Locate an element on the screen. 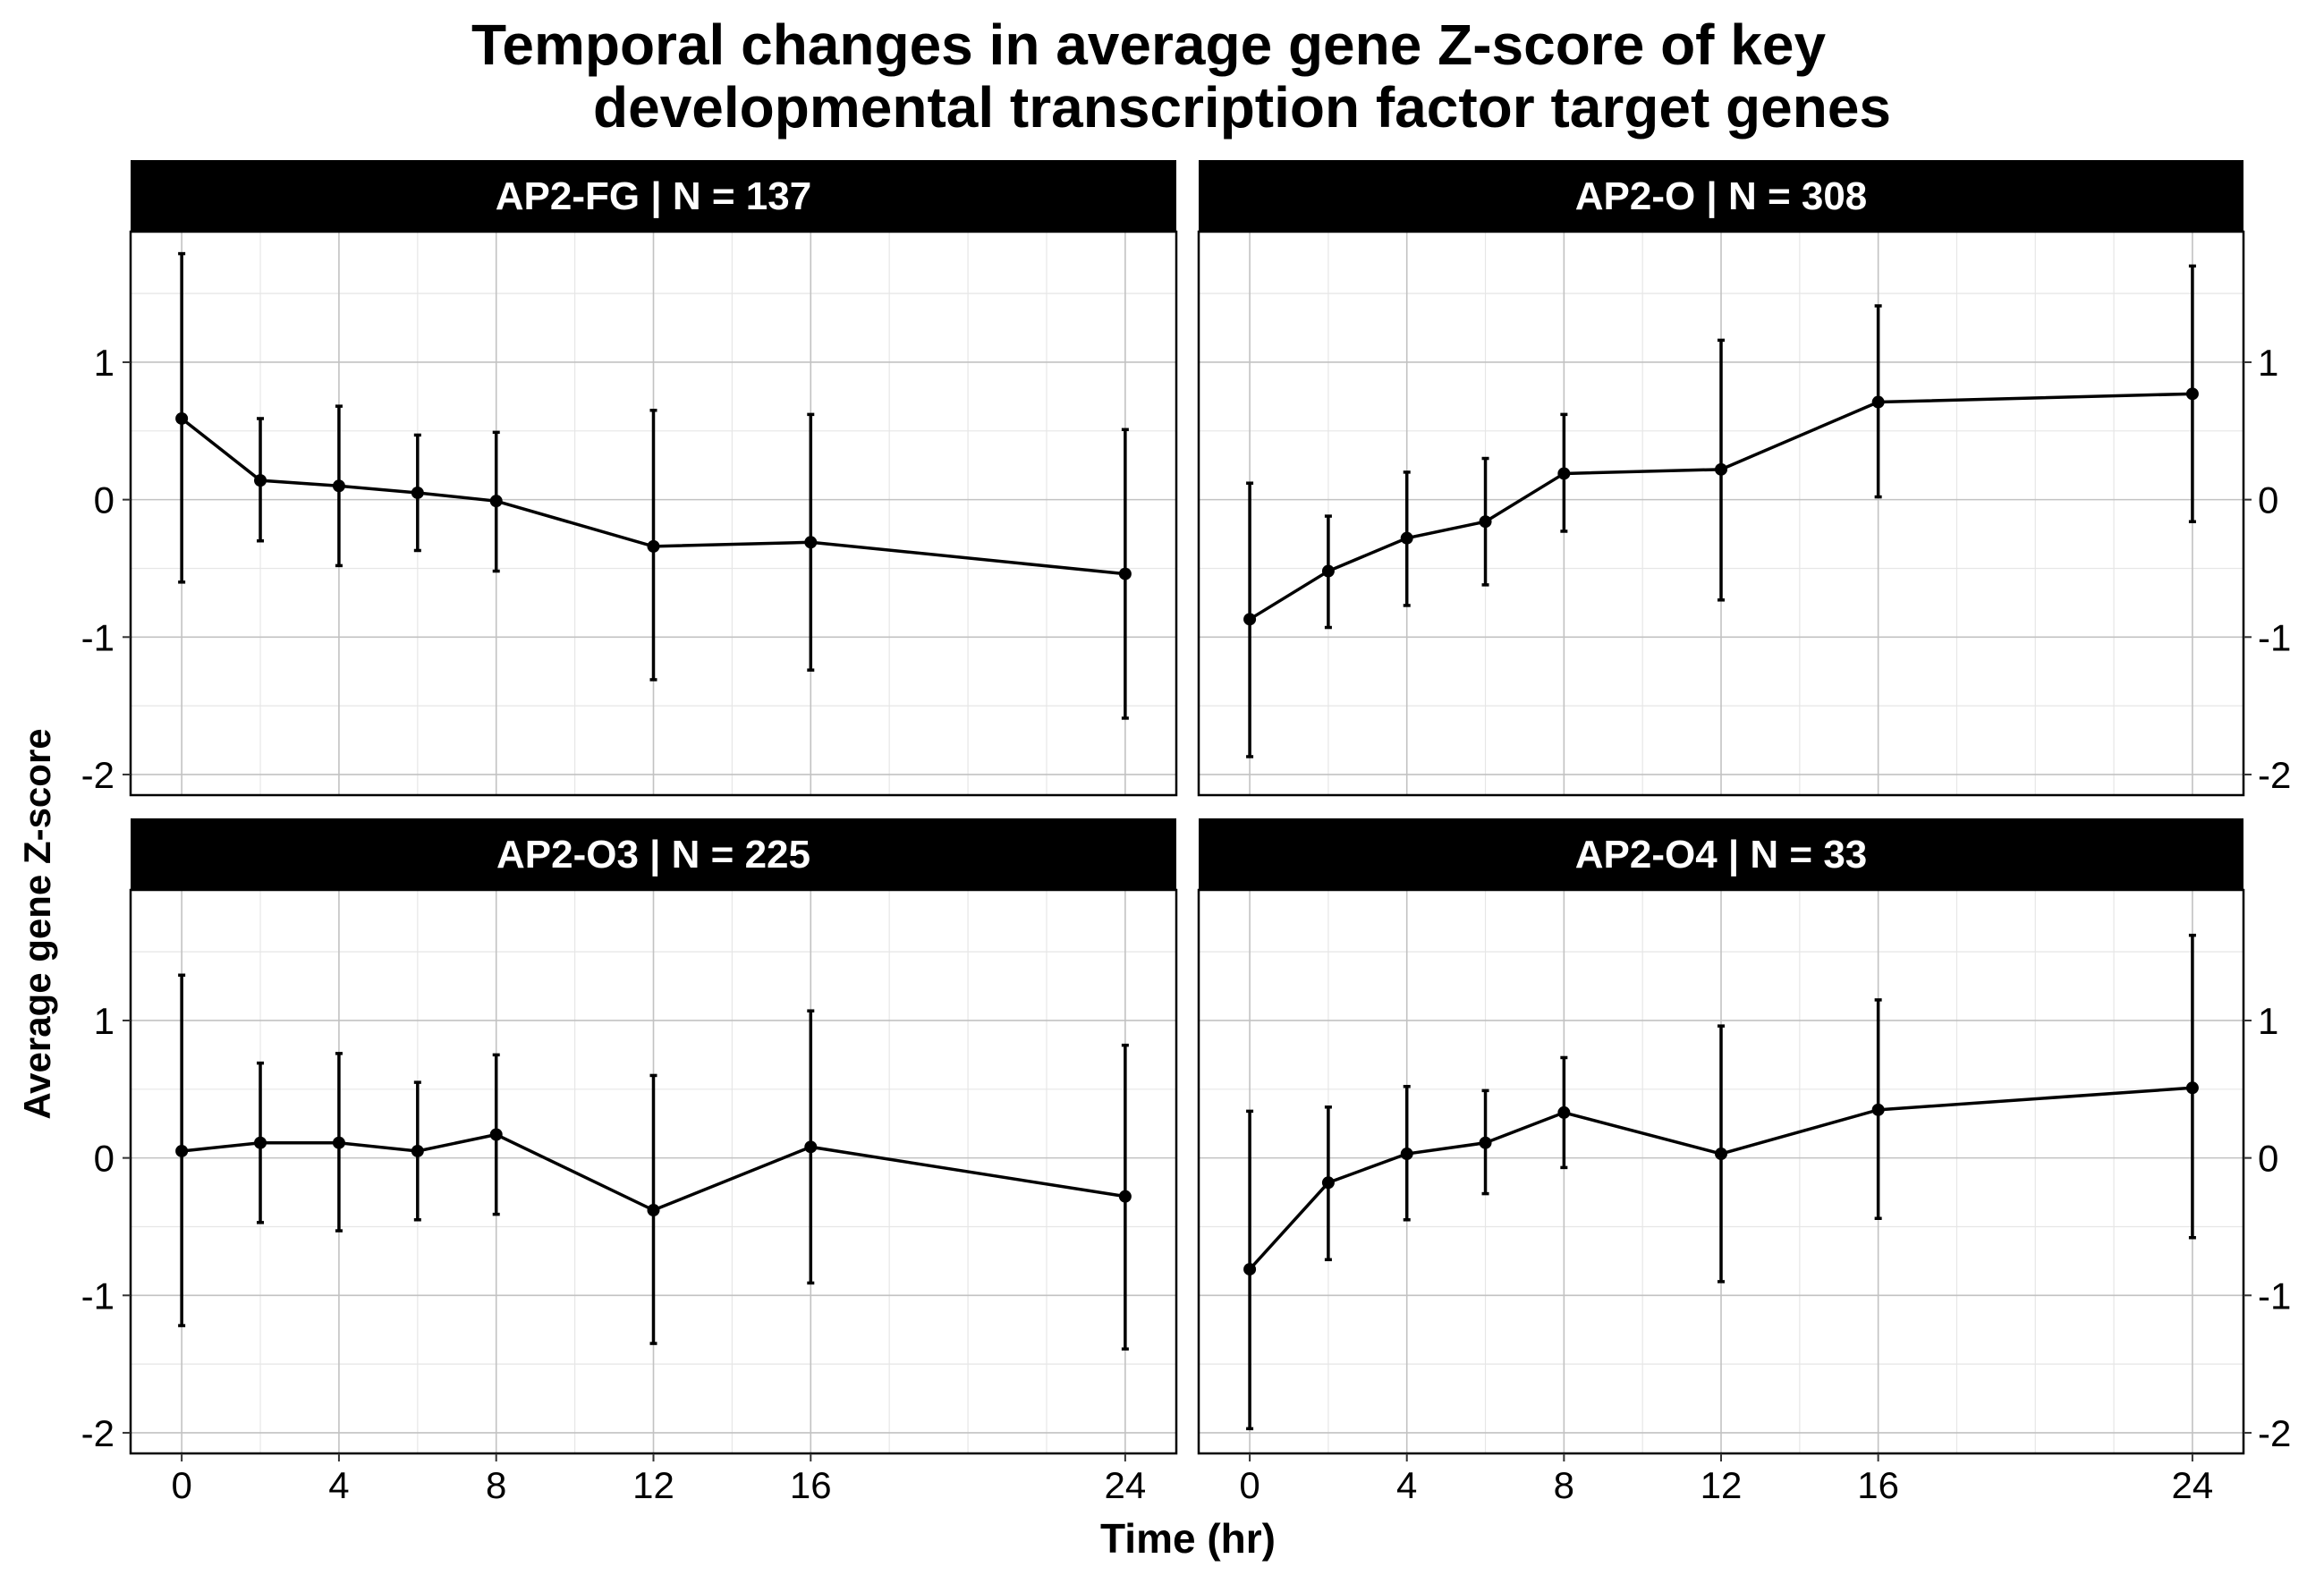 Image resolution: width=2324 pixels, height=1584 pixels. facet-strip-label: AP2-O3 | N = 225 is located at coordinates (653, 855).